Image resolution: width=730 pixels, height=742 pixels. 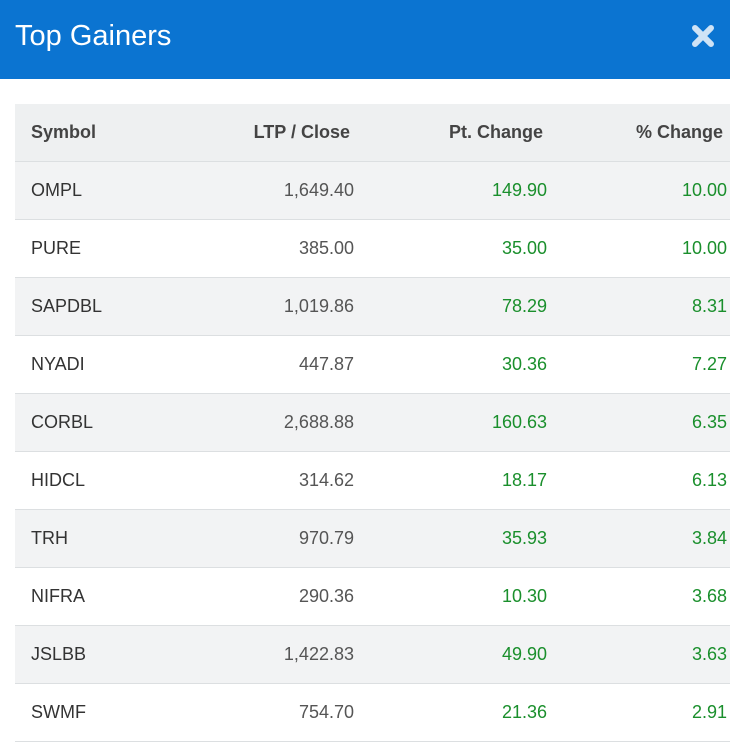 What do you see at coordinates (365, 39) in the screenshot?
I see `modal-header: Top Gainers` at bounding box center [365, 39].